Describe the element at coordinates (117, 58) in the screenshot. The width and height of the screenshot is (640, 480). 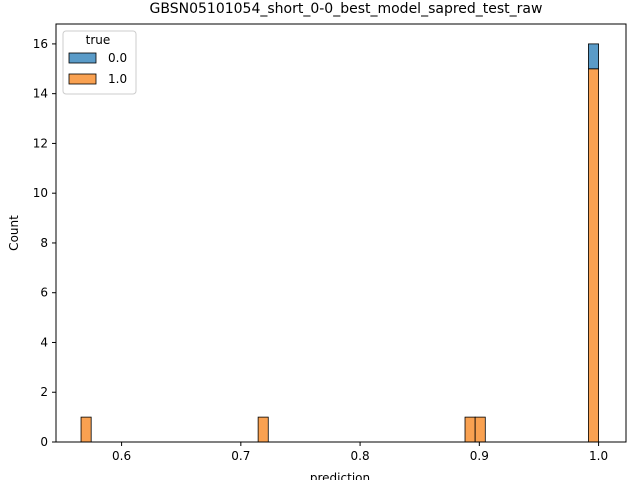
I see `legend-entry-0: 0.0` at that location.